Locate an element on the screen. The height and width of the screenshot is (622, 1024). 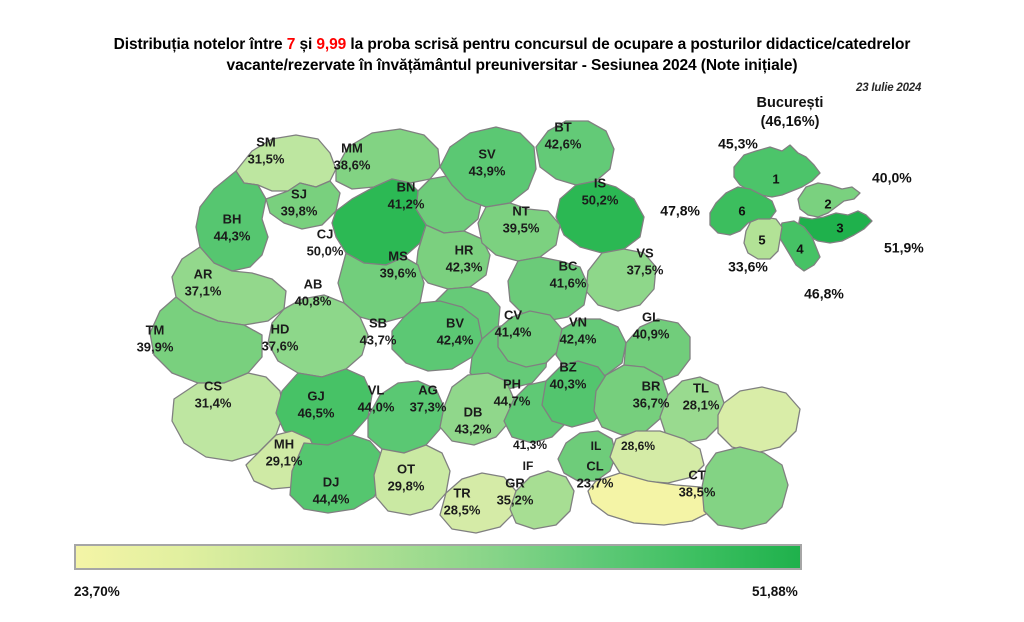
sector-2-number: 2 is located at coordinates (827, 203).